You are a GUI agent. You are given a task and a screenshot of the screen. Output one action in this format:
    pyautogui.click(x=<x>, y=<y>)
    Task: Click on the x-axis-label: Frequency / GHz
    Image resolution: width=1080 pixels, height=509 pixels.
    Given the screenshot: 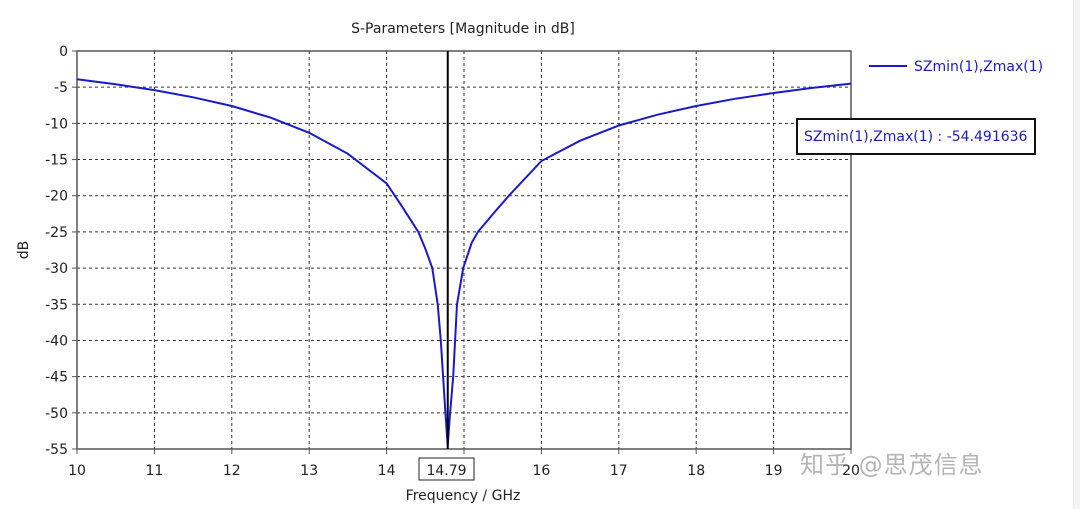 What is the action you would take?
    pyautogui.click(x=463, y=496)
    